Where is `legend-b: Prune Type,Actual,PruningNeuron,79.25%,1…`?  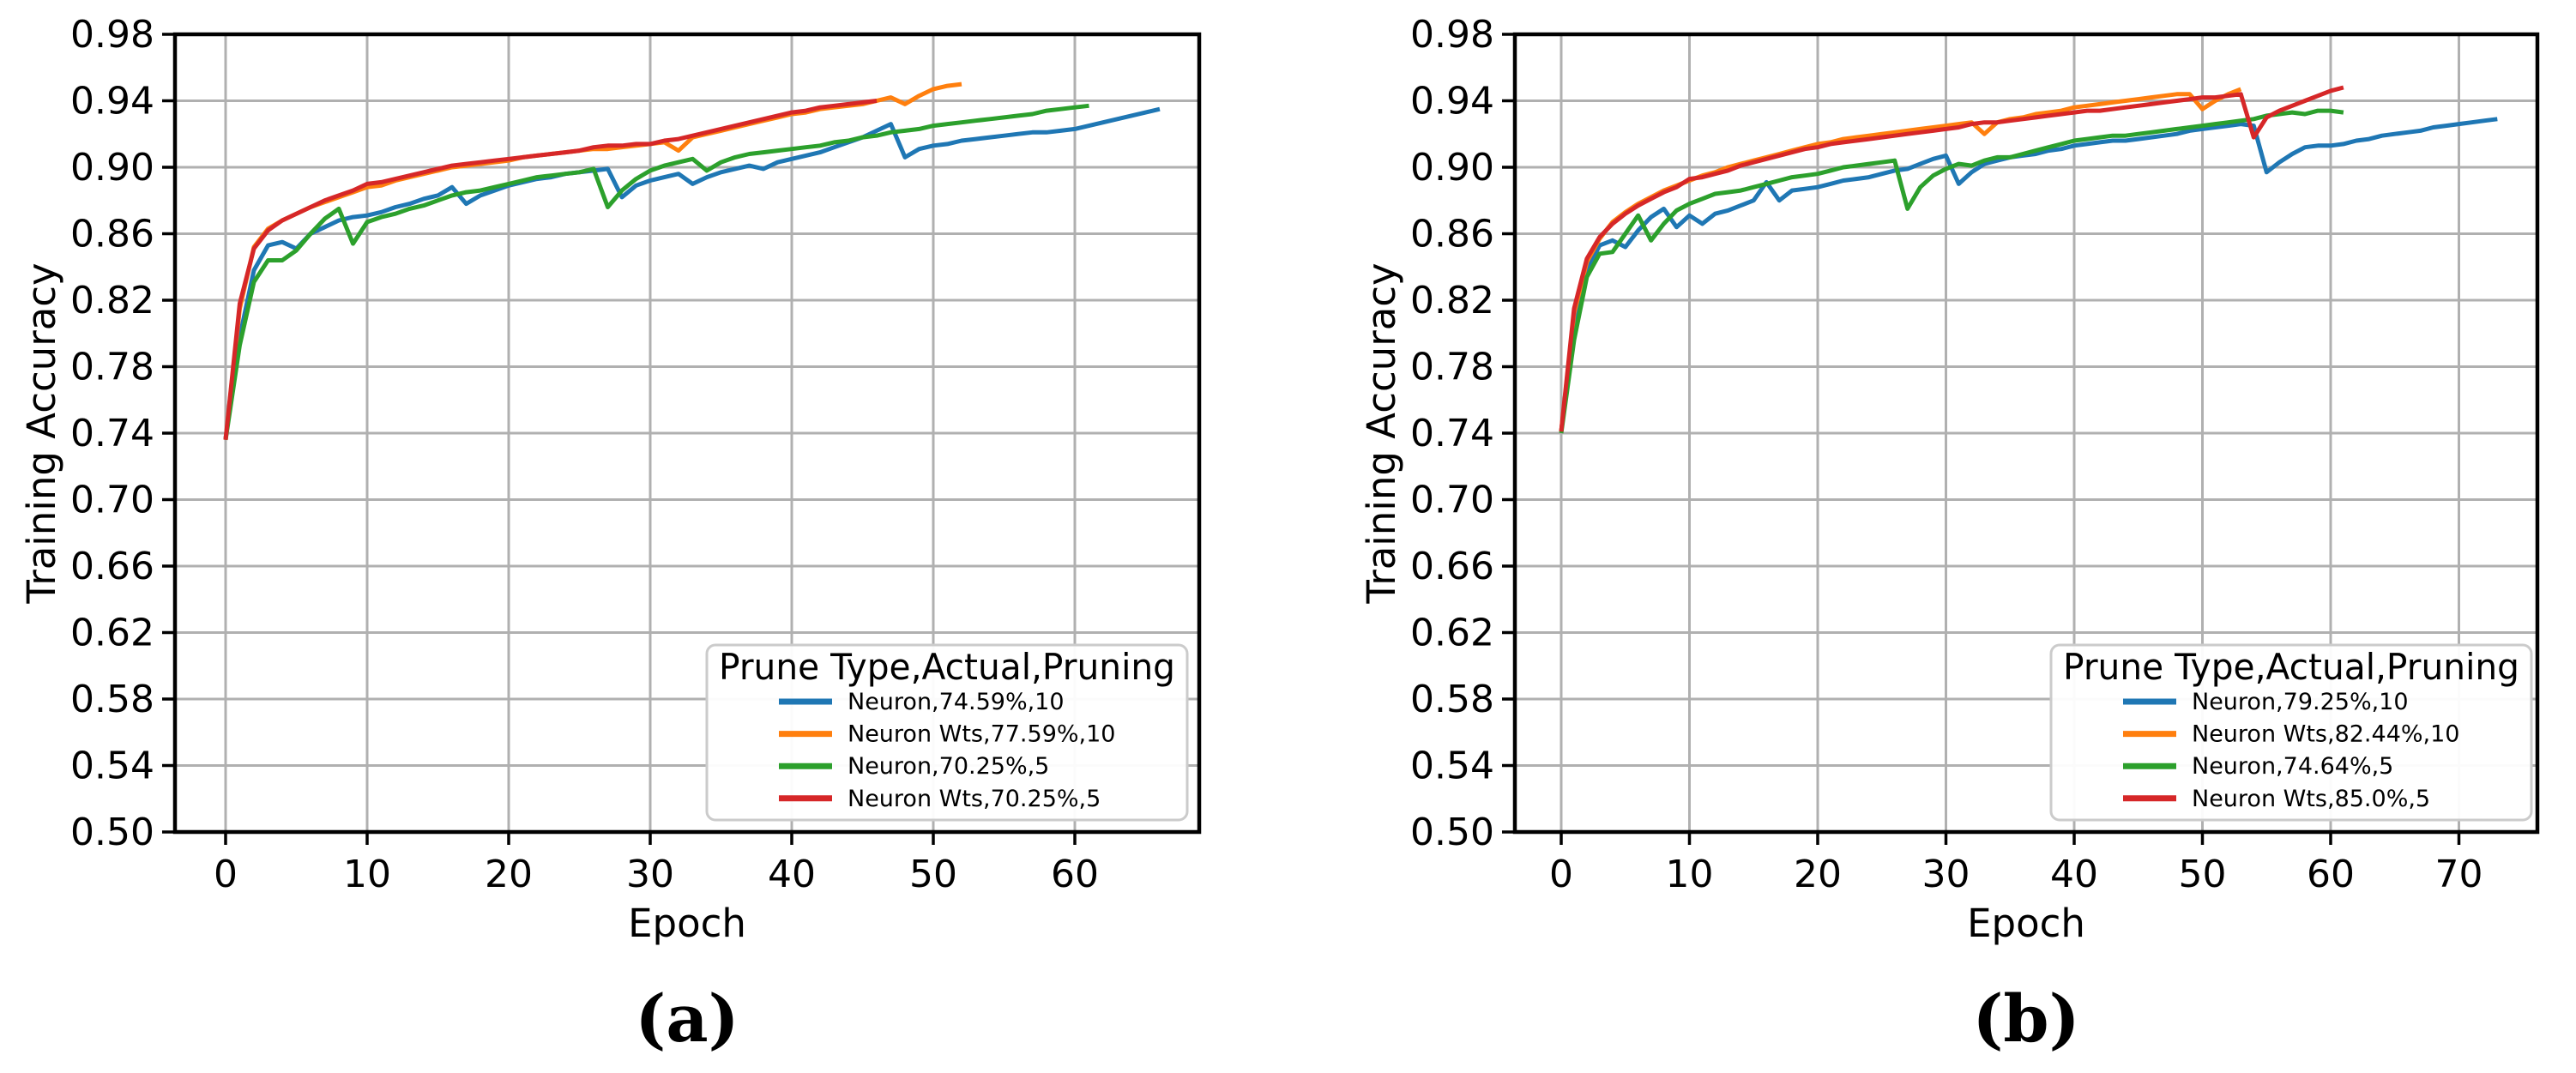 legend-b: Prune Type,Actual,PruningNeuron,79.25%,1… is located at coordinates (2291, 732).